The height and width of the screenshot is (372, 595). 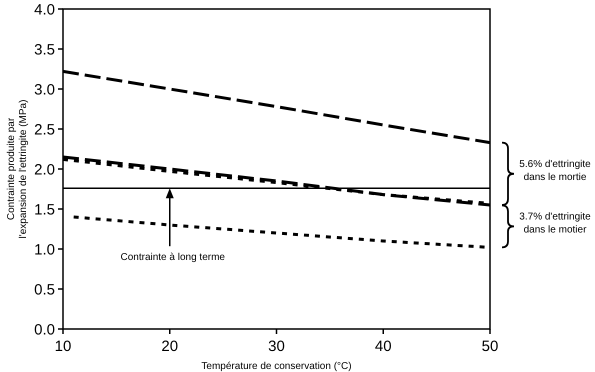 What do you see at coordinates (44, 9) in the screenshot?
I see `y-tick-label: 4.0` at bounding box center [44, 9].